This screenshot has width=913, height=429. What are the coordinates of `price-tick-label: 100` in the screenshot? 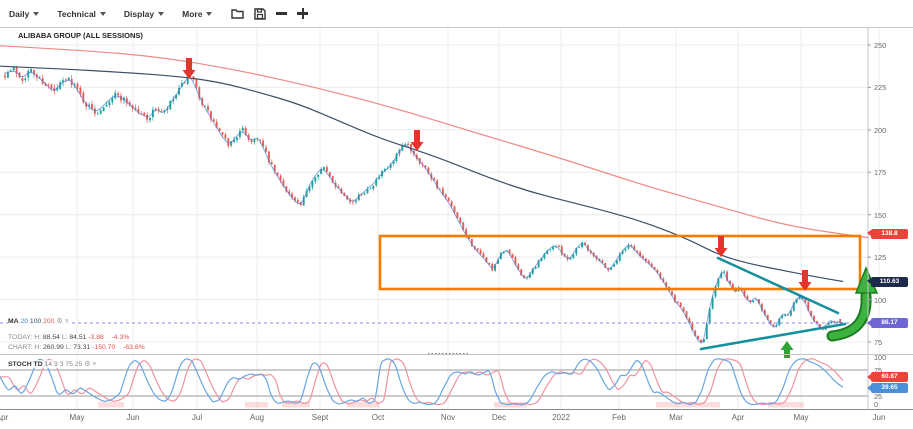 It's located at (880, 300).